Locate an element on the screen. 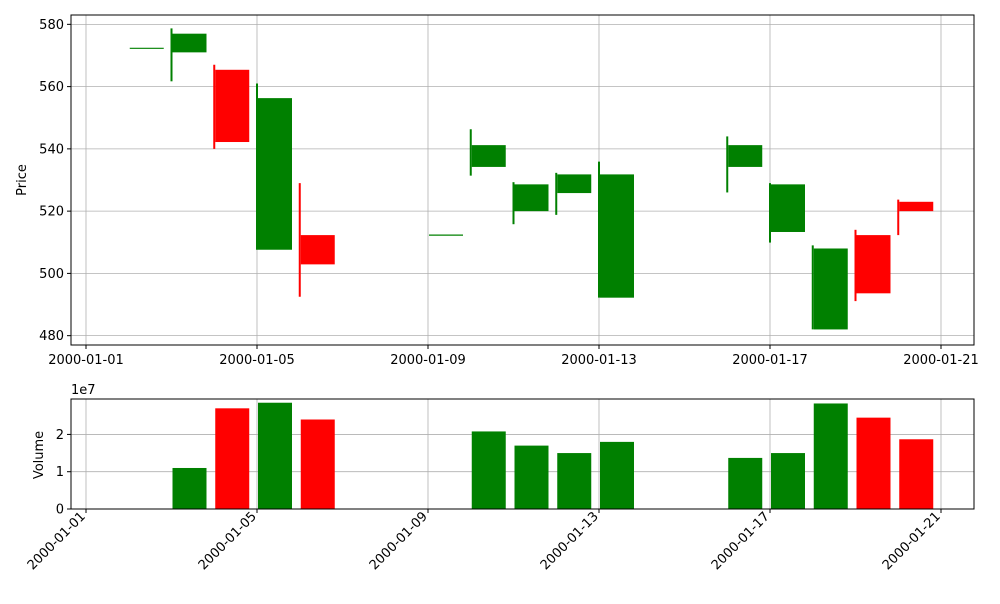  volume-y-tick-label: 1 is located at coordinates (60, 472).